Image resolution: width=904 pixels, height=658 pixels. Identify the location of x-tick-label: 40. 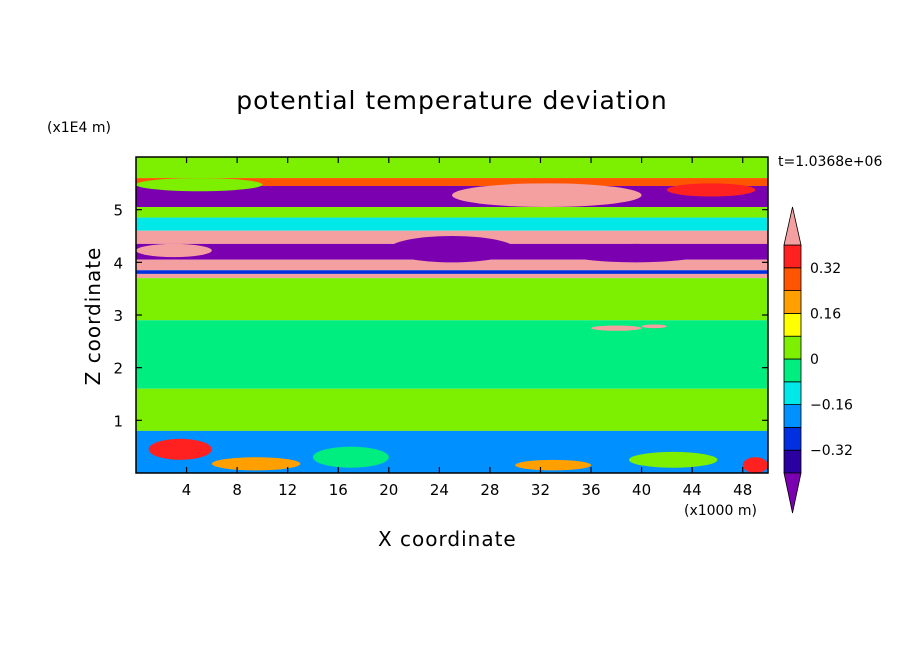
(641, 490).